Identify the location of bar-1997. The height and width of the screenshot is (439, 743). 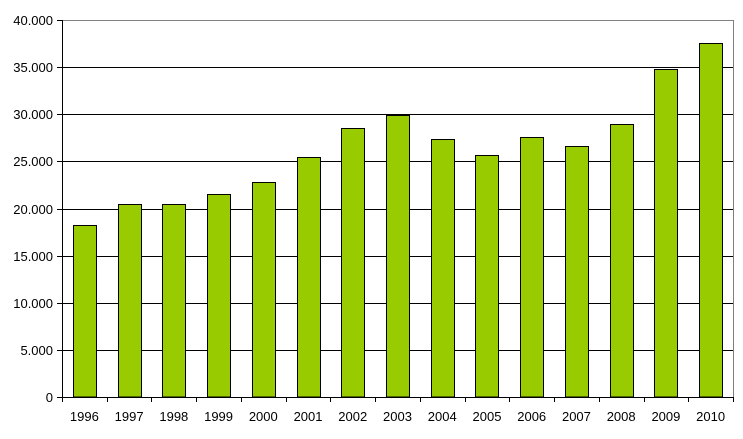
(130, 301).